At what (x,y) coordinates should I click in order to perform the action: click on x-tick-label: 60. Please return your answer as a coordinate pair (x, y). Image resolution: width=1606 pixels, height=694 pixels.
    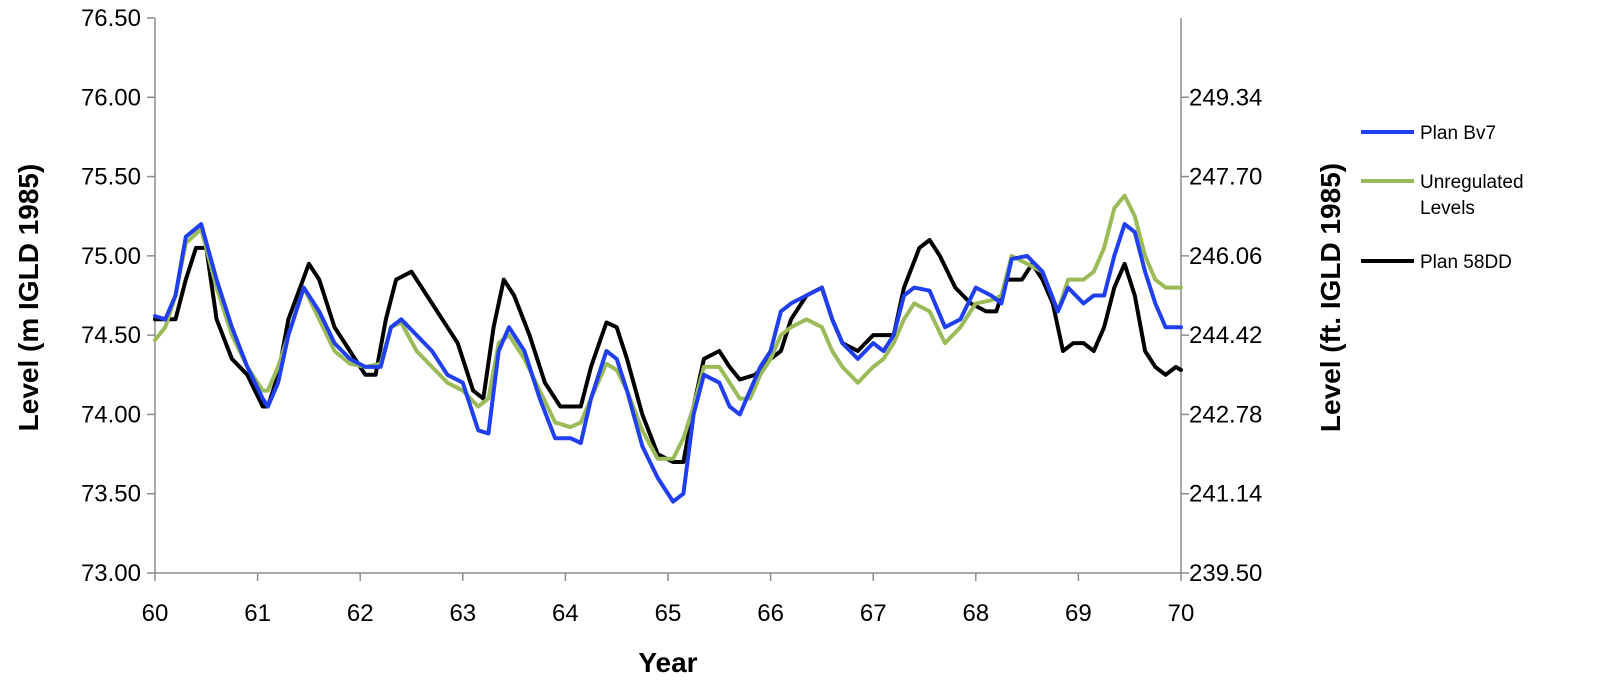
    Looking at the image, I should click on (155, 613).